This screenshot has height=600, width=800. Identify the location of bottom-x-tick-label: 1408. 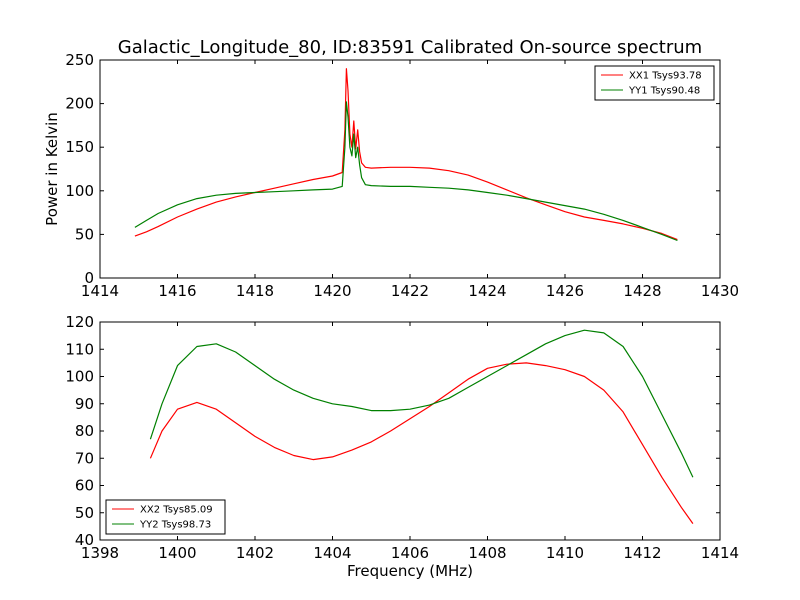
(487, 553).